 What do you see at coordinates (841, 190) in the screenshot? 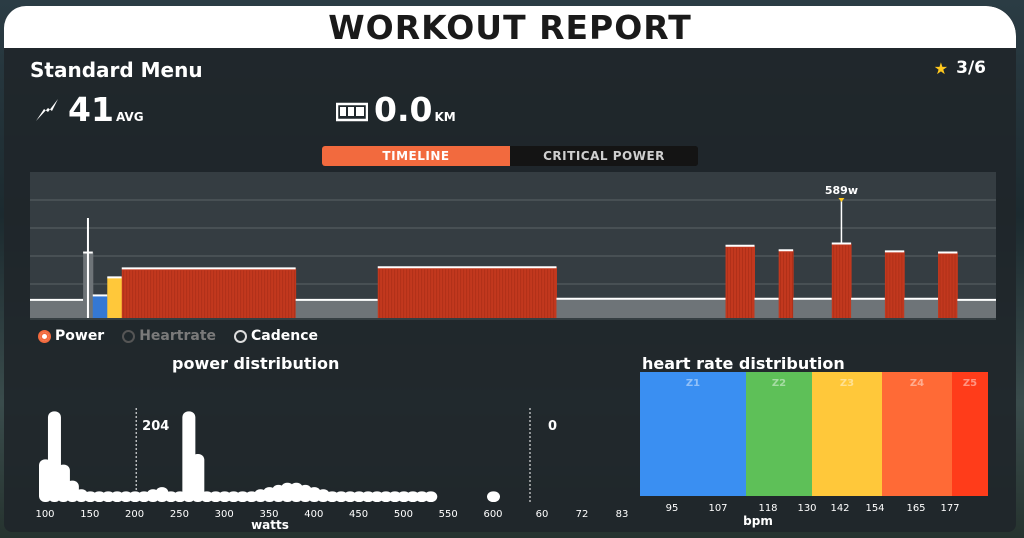
I see `peak-label: 589w` at bounding box center [841, 190].